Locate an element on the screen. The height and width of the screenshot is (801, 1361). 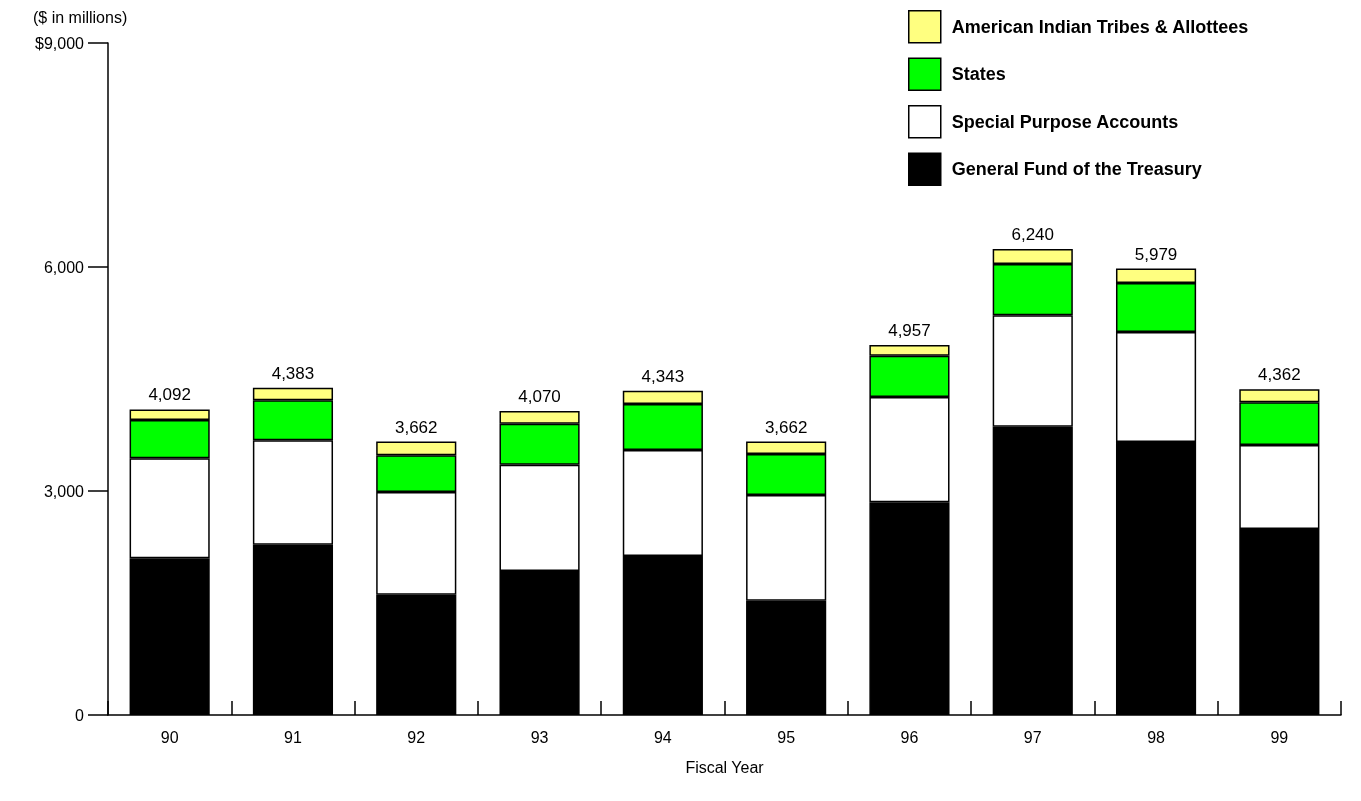
y-tick-label: 6,000 is located at coordinates (64, 267).